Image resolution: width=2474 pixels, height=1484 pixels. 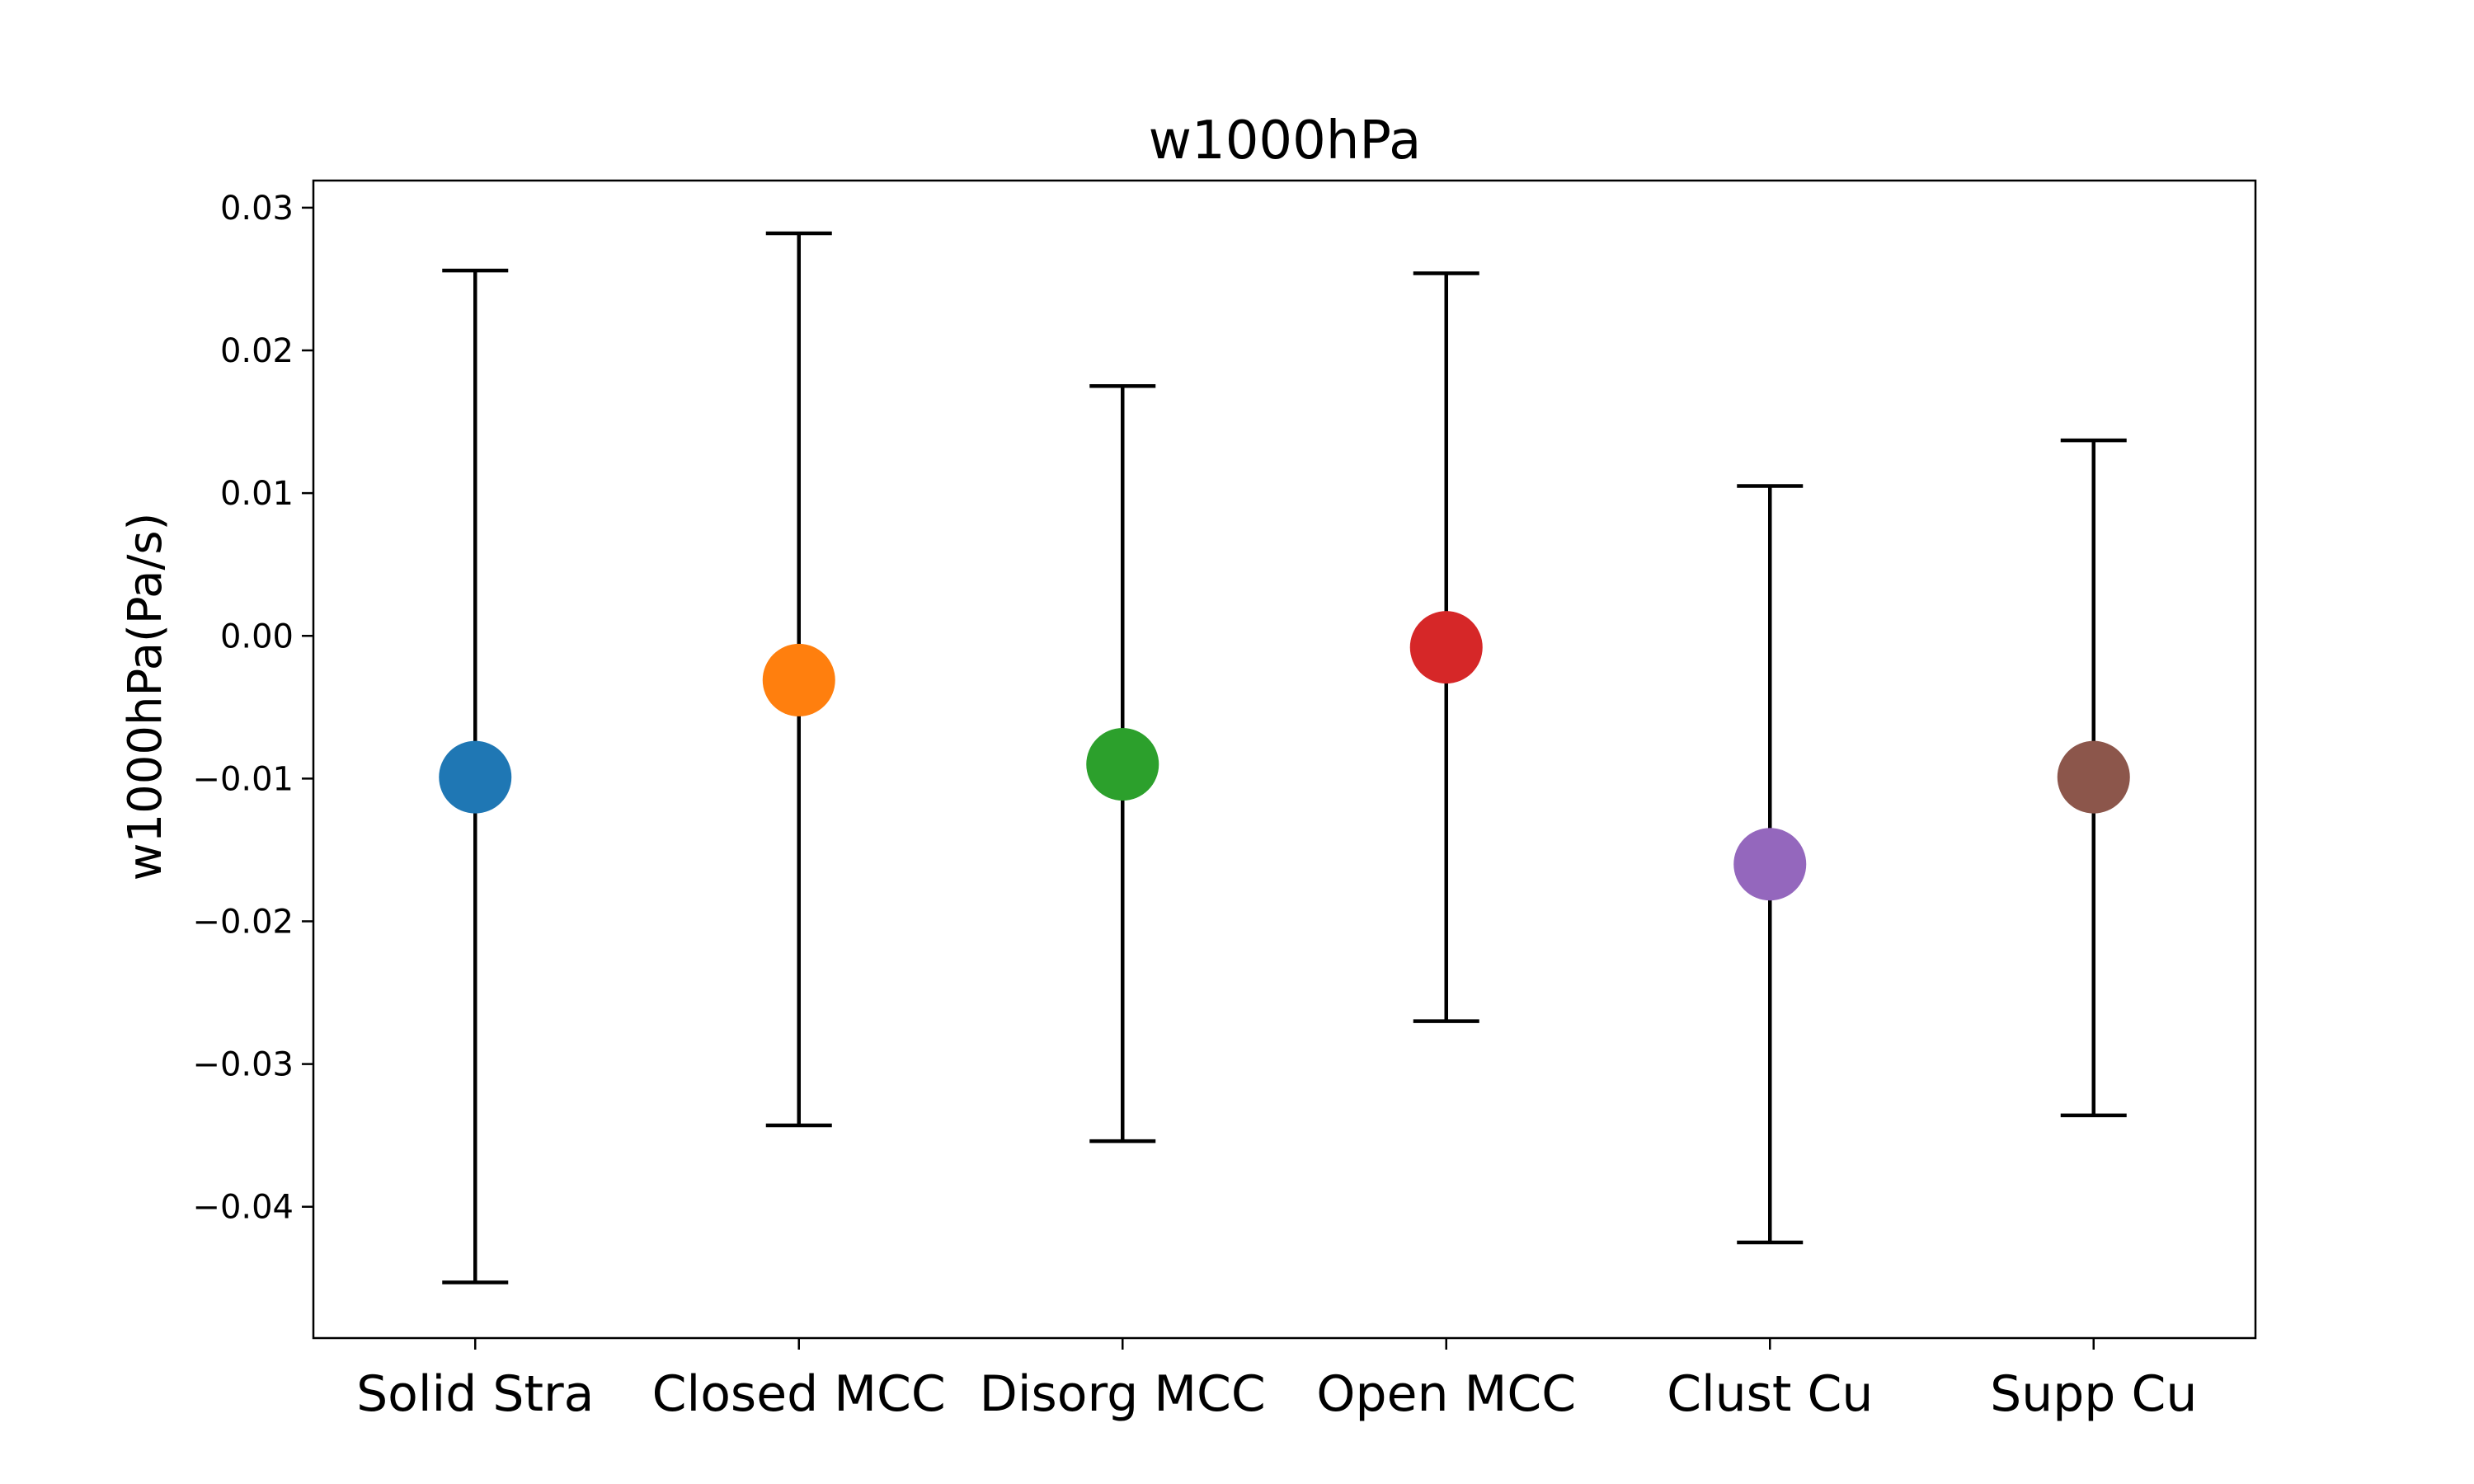 What do you see at coordinates (243, 1065) in the screenshot?
I see `y-tick-label: −0.03` at bounding box center [243, 1065].